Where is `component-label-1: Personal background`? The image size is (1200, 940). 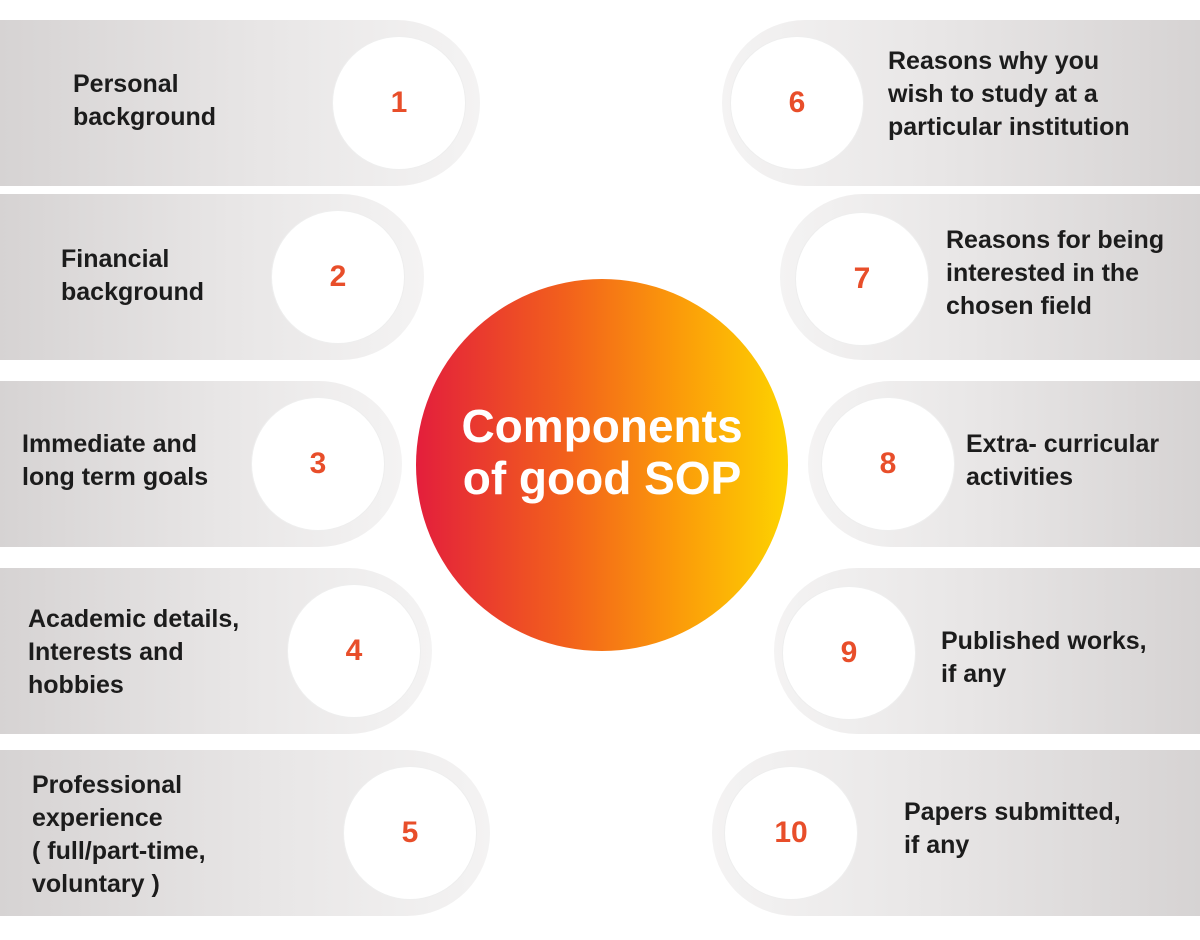 component-label-1: Personal background is located at coordinates (145, 100).